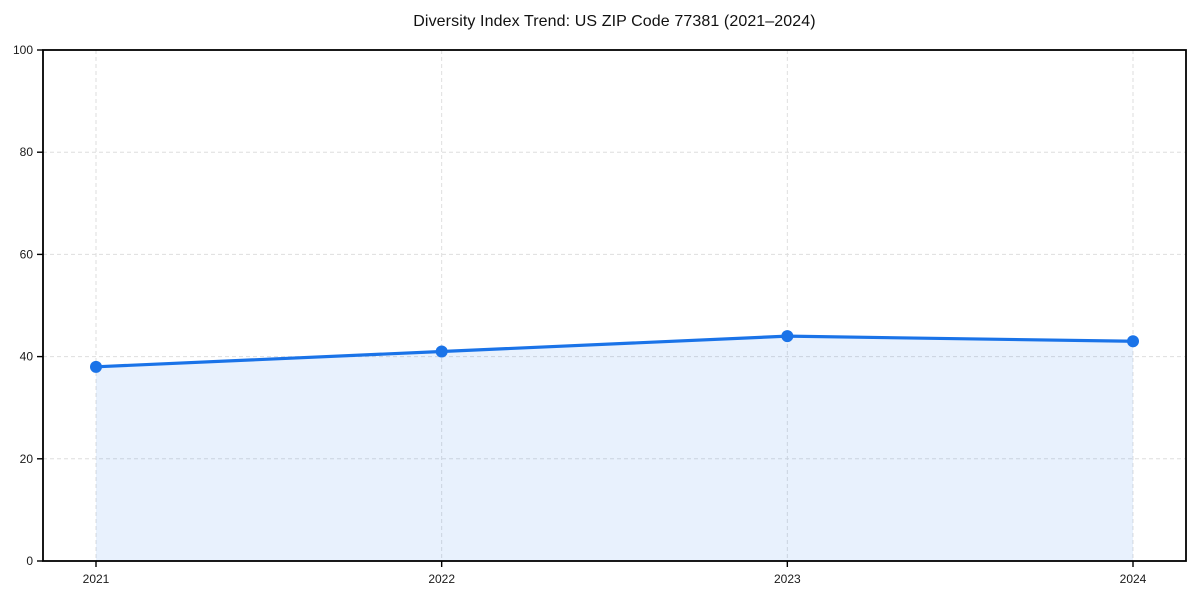  I want to click on y-tick-label: 80, so click(27, 152).